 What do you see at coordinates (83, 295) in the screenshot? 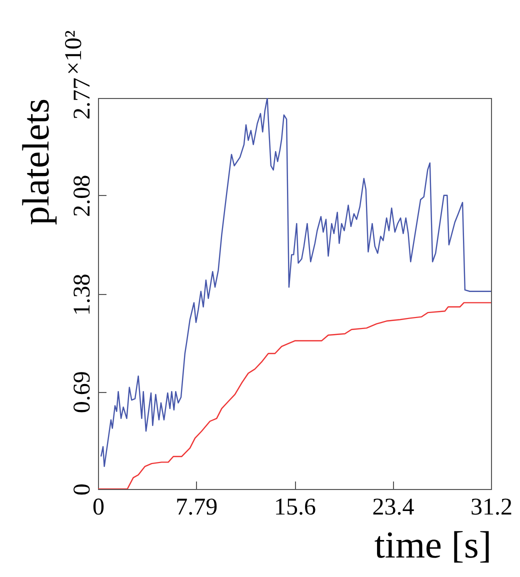
I see `y-tick-label: 1.38` at bounding box center [83, 295].